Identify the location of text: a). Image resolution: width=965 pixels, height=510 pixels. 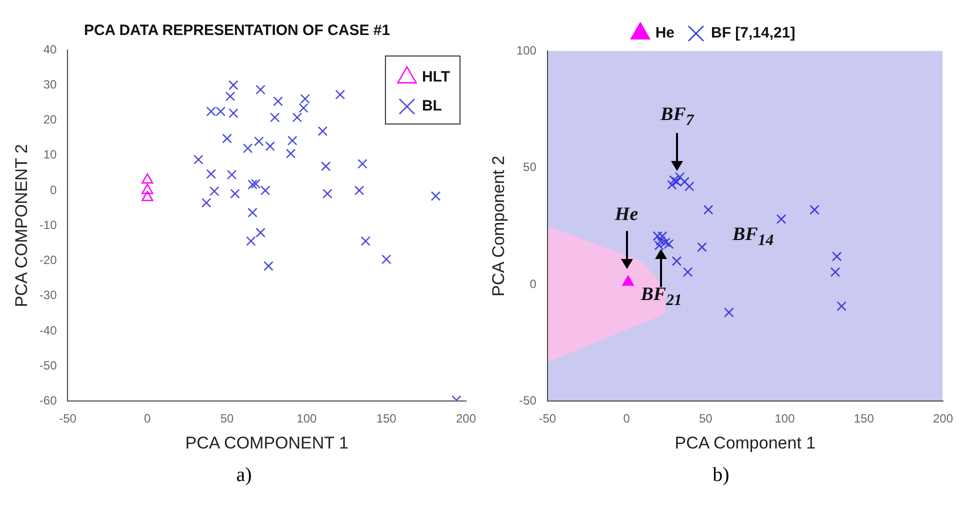
(244, 475).